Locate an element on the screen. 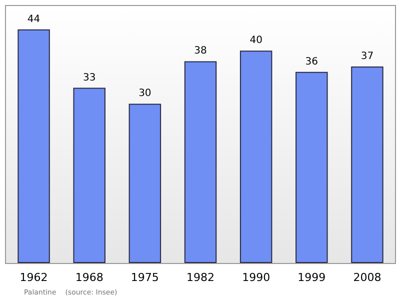  data-label: 33 is located at coordinates (89, 78).